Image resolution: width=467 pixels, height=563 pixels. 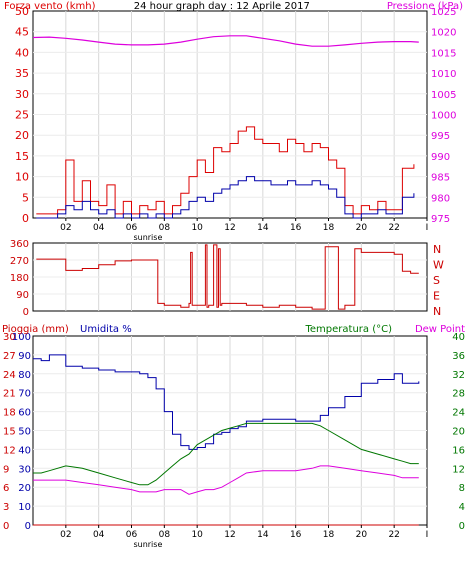 I want to click on y-tick-label-temperature: 8, so click(x=462, y=488).